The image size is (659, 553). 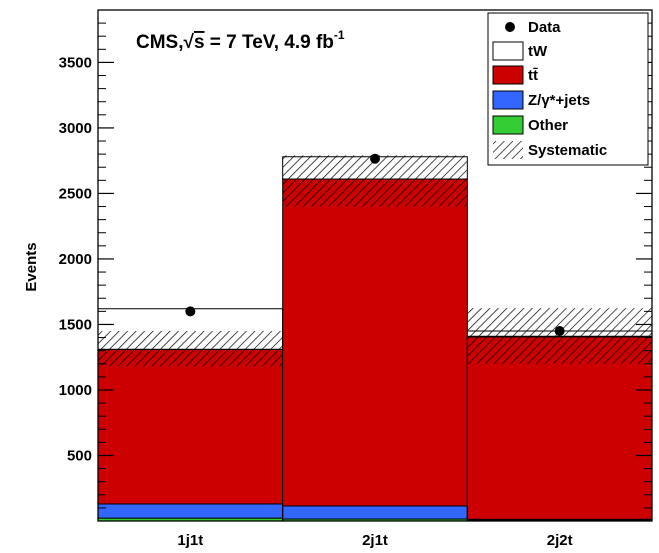 What do you see at coordinates (190, 311) in the screenshot?
I see `data-point-1j1t` at bounding box center [190, 311].